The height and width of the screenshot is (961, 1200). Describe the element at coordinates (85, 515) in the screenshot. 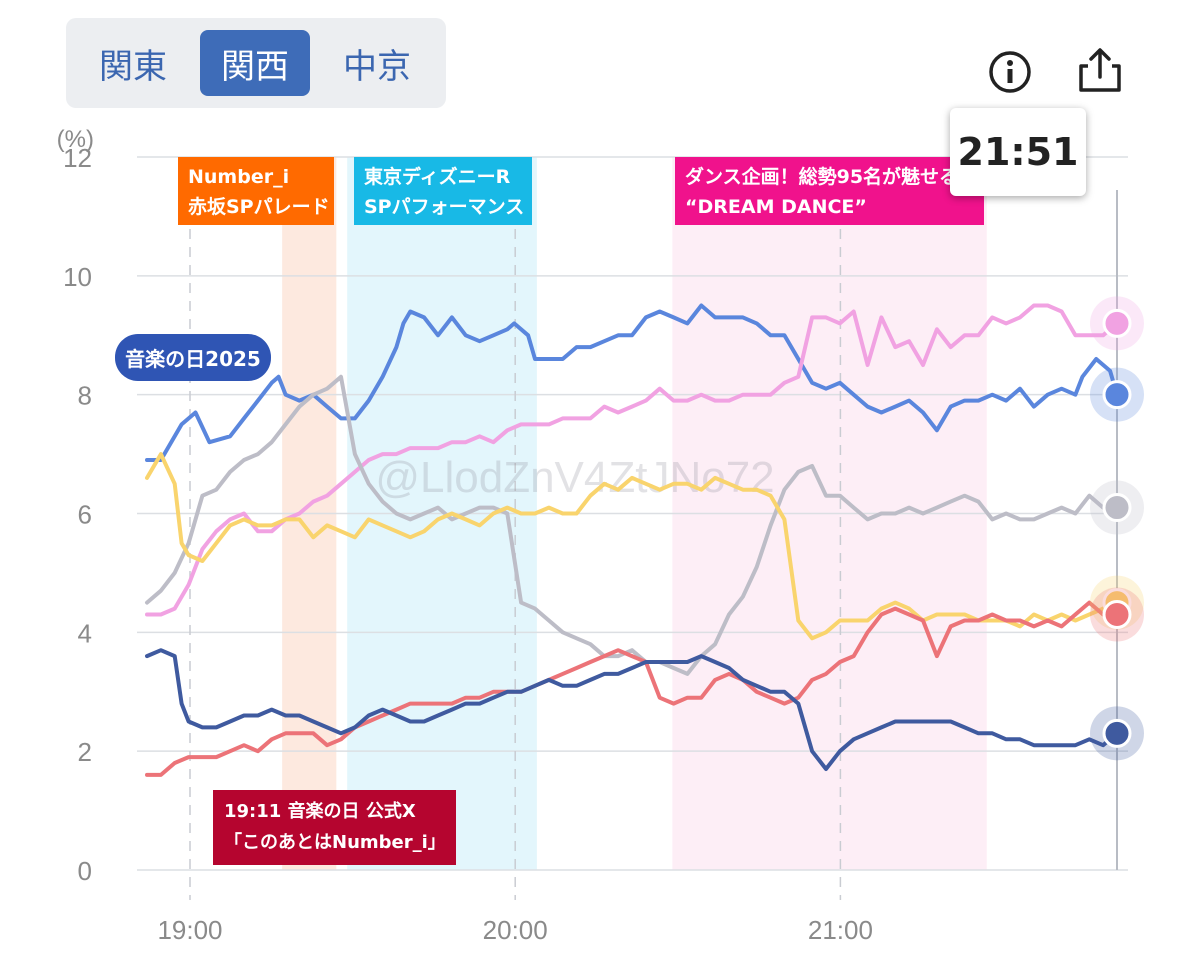

I see `y-tick-label: 6` at that location.